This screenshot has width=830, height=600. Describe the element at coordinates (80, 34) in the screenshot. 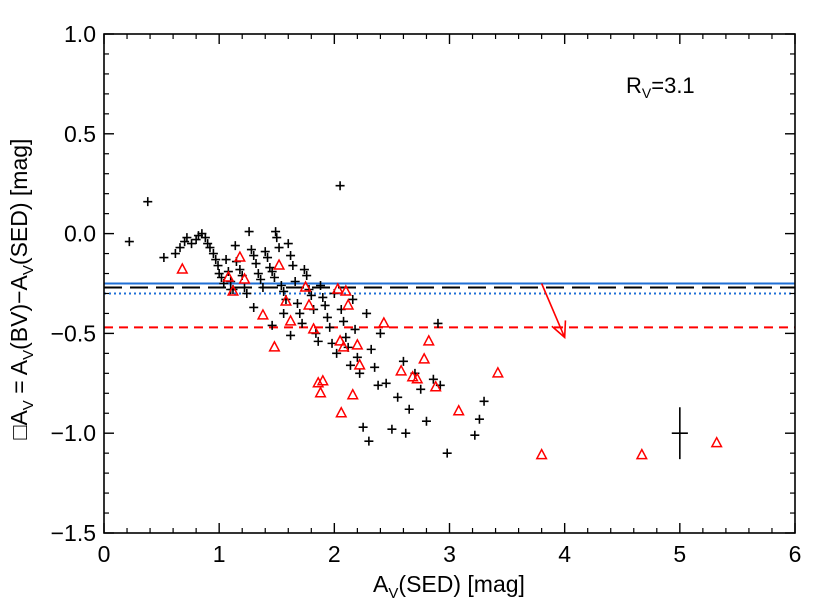

I see `y-tick-label: 1.0` at that location.